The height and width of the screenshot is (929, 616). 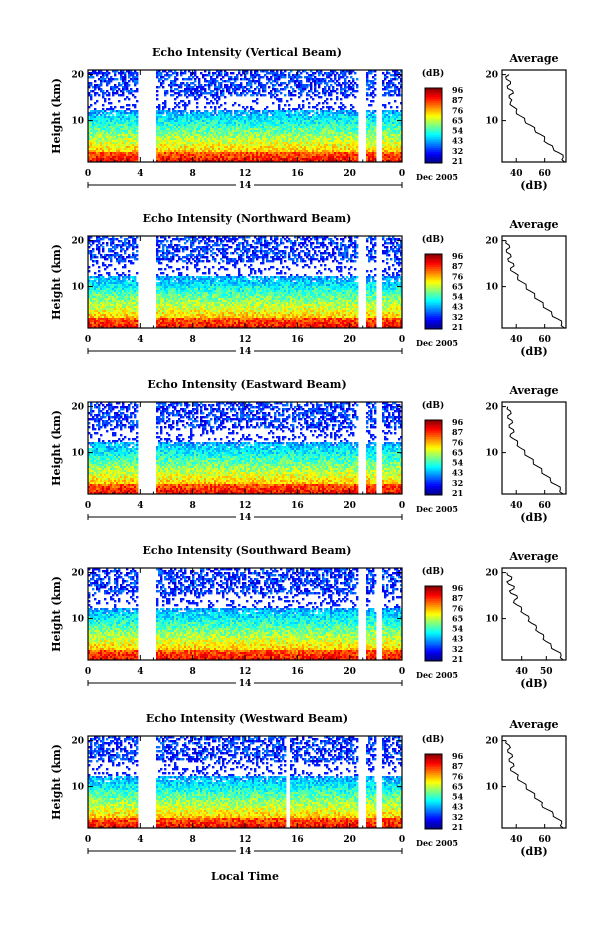 What do you see at coordinates (193, 174) in the screenshot?
I see `x-tick-label: 8` at bounding box center [193, 174].